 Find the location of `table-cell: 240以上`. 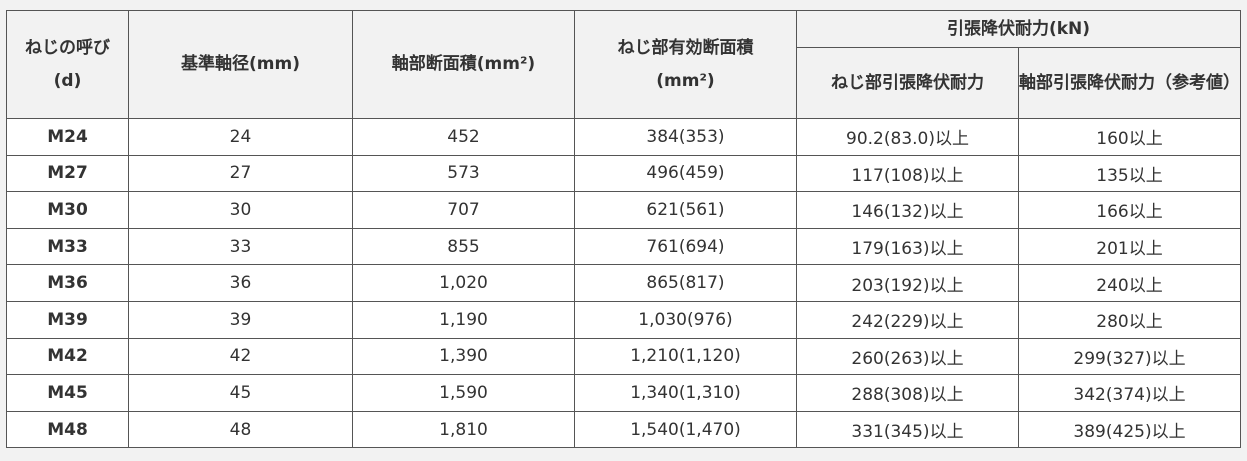

table-cell: 240以上 is located at coordinates (1129, 283).